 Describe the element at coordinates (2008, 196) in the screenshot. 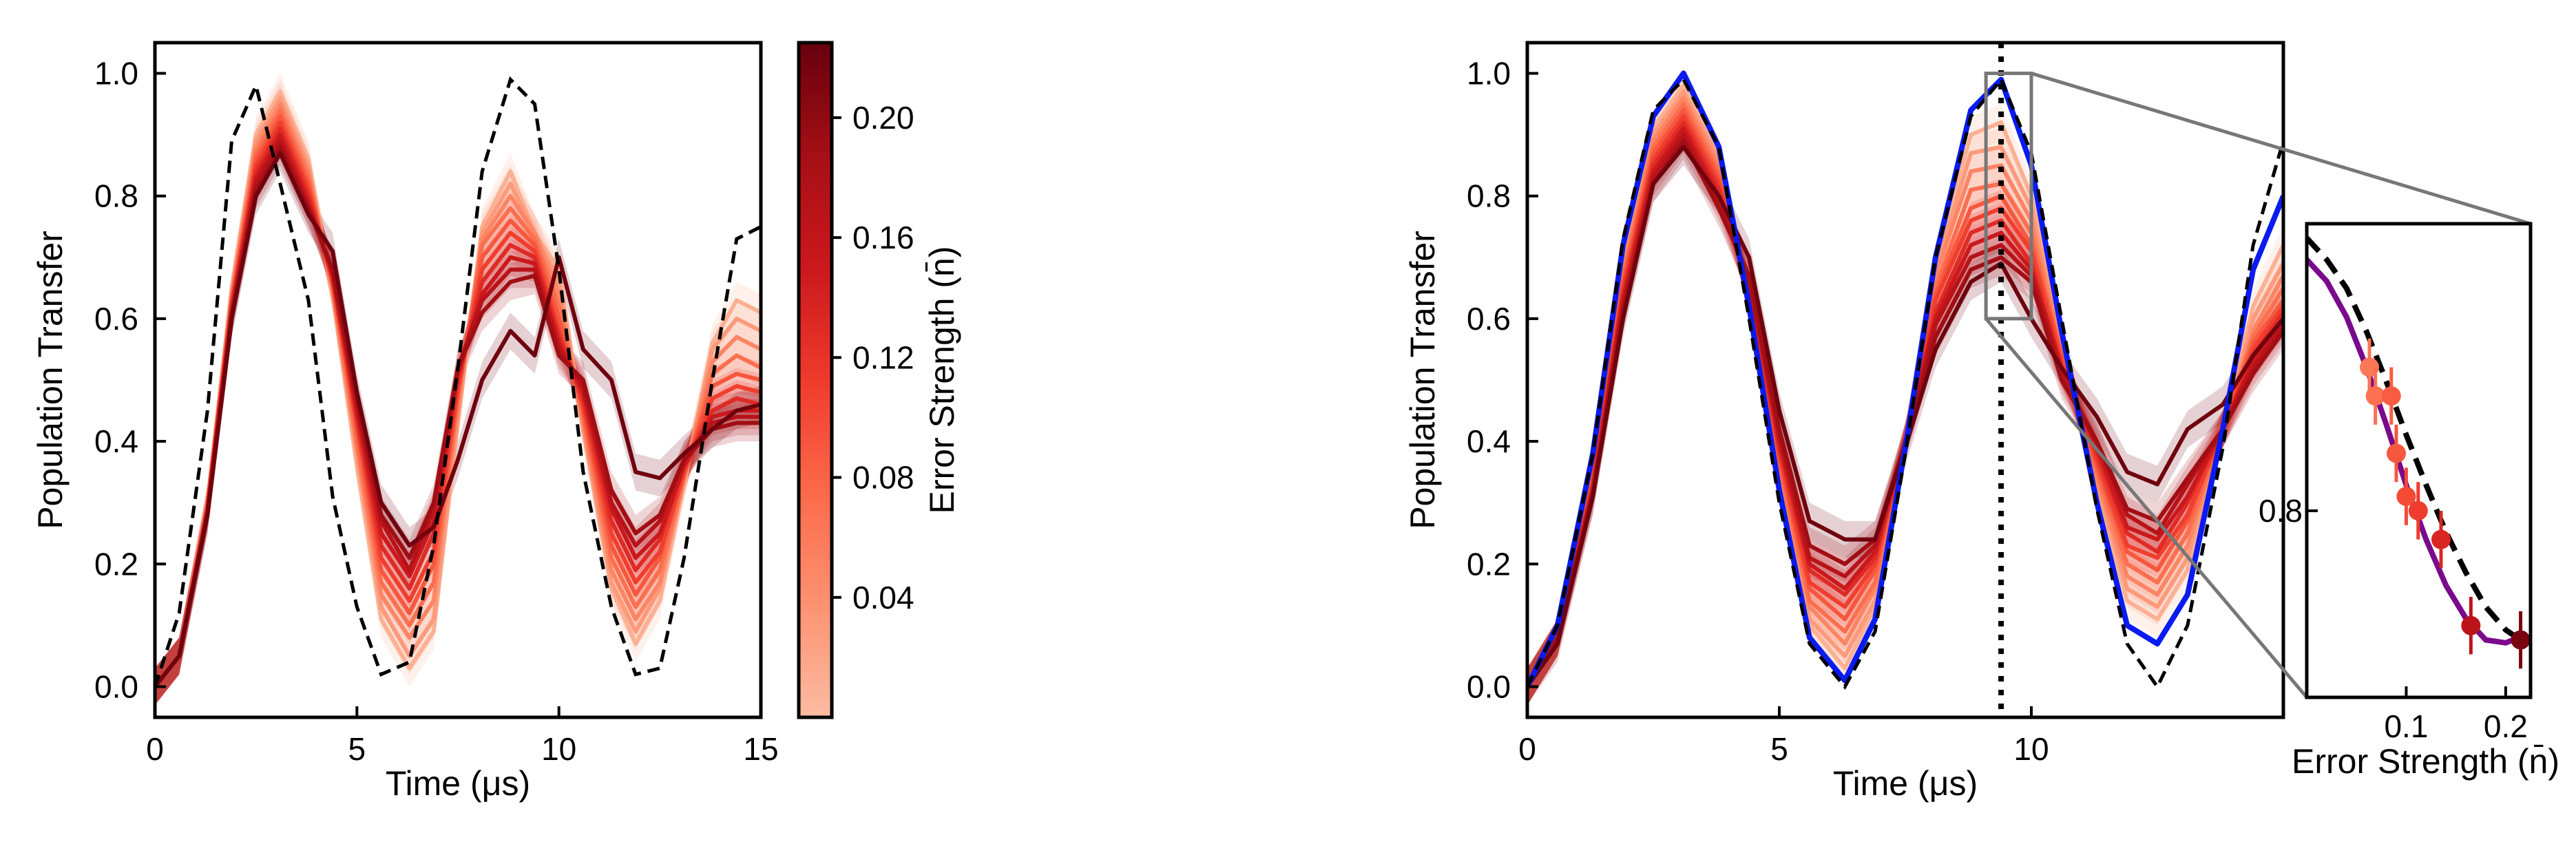

I see `zoom-box` at that location.